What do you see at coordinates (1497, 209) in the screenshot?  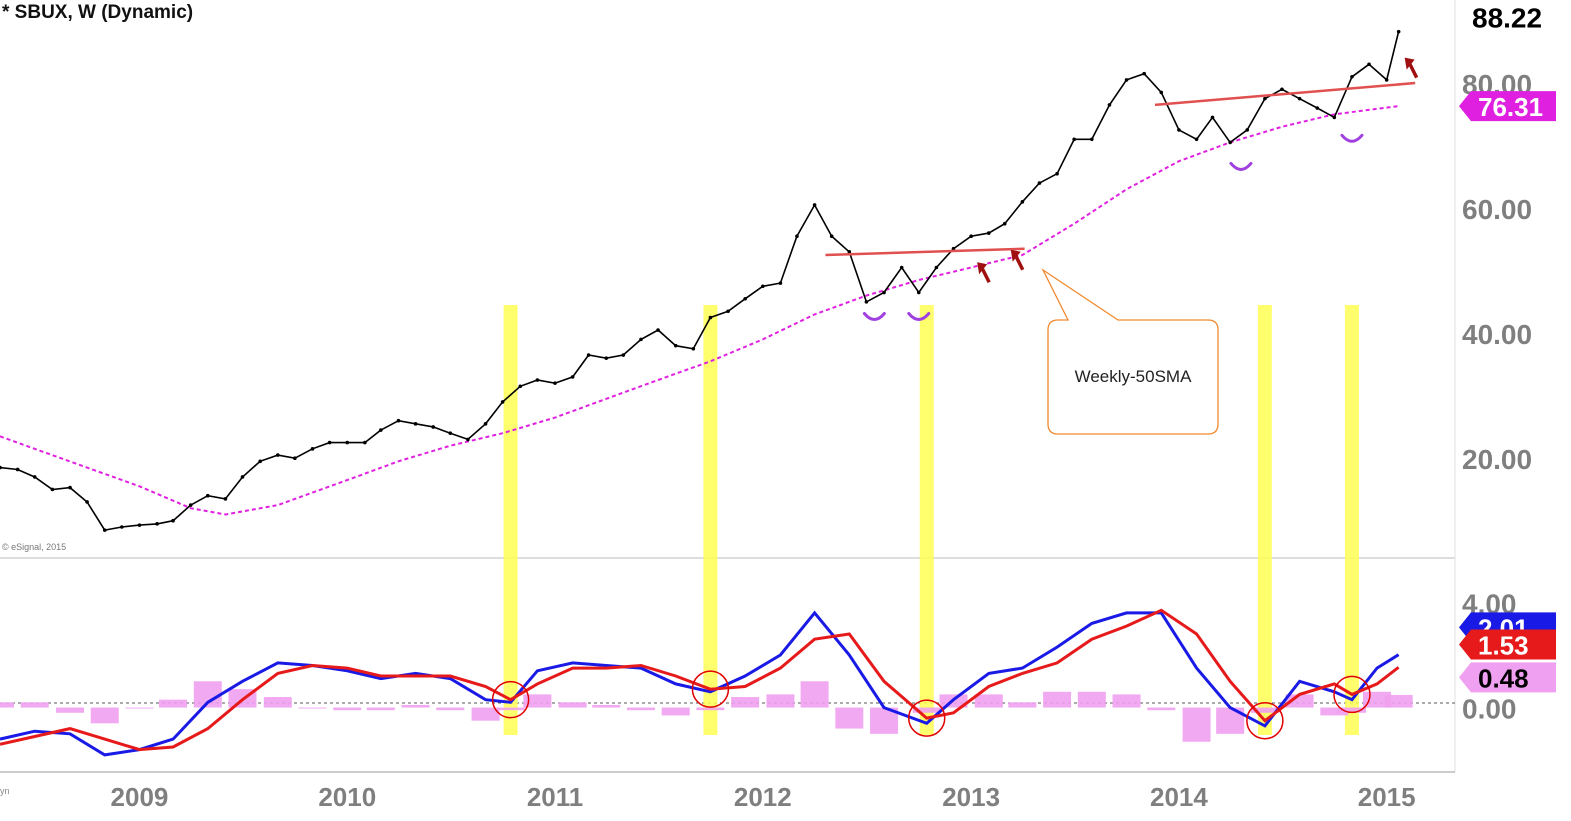 I see `price-axis-tick: 60.00` at bounding box center [1497, 209].